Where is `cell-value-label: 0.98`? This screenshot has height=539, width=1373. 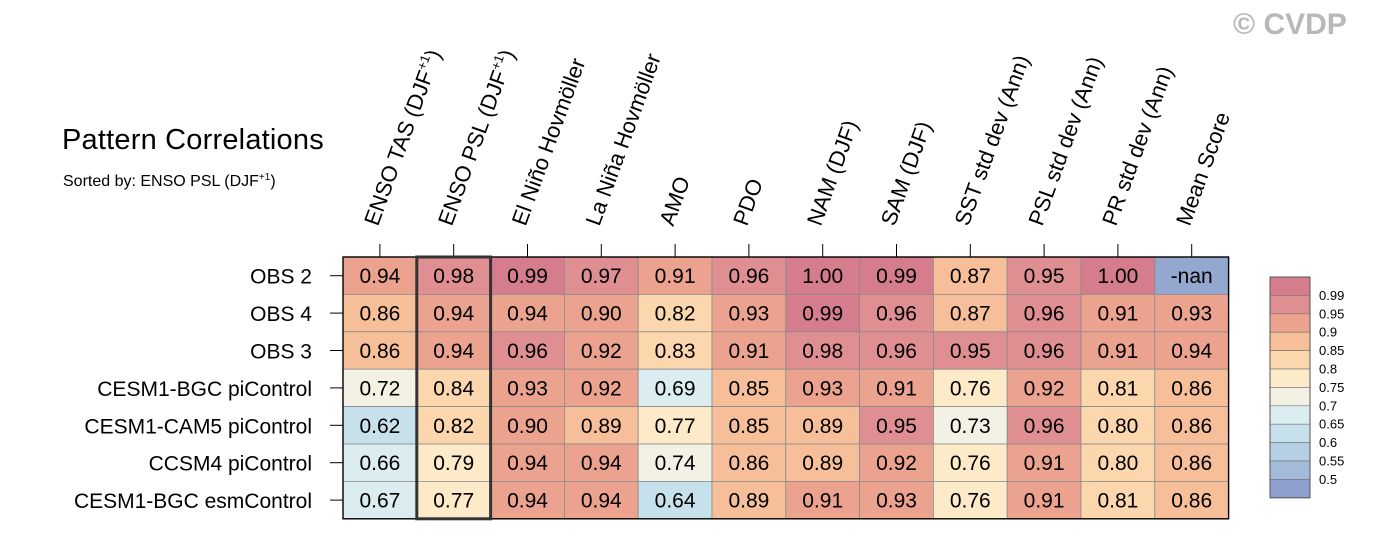
cell-value-label: 0.98 is located at coordinates (453, 276).